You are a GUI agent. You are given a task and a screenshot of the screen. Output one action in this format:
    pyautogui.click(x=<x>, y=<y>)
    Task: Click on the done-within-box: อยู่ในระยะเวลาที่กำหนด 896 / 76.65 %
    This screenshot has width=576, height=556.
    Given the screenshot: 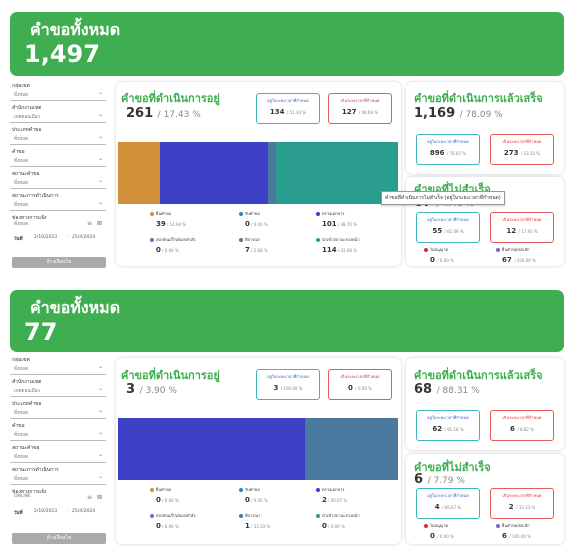 What is the action you would take?
    pyautogui.click(x=448, y=149)
    